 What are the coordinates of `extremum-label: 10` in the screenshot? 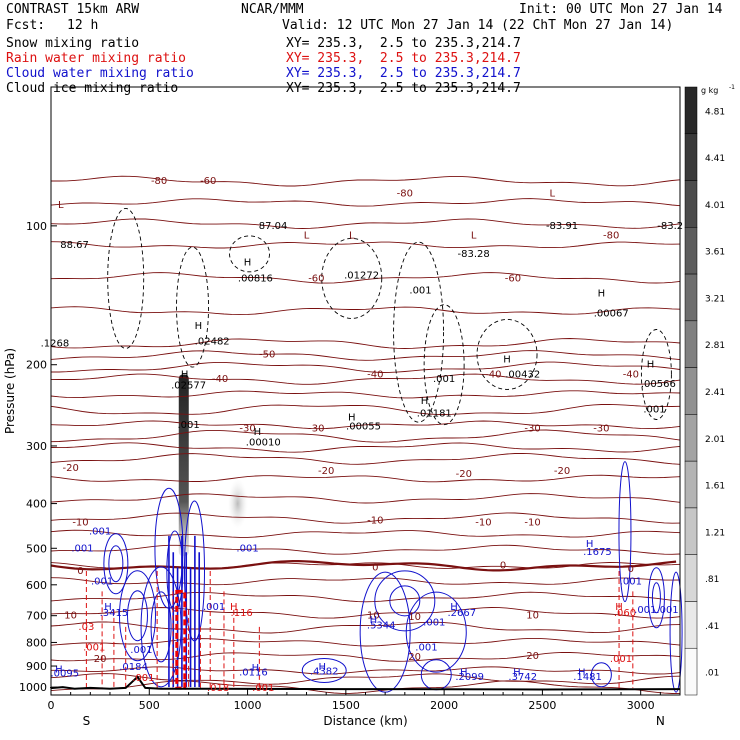 It's located at (373, 616).